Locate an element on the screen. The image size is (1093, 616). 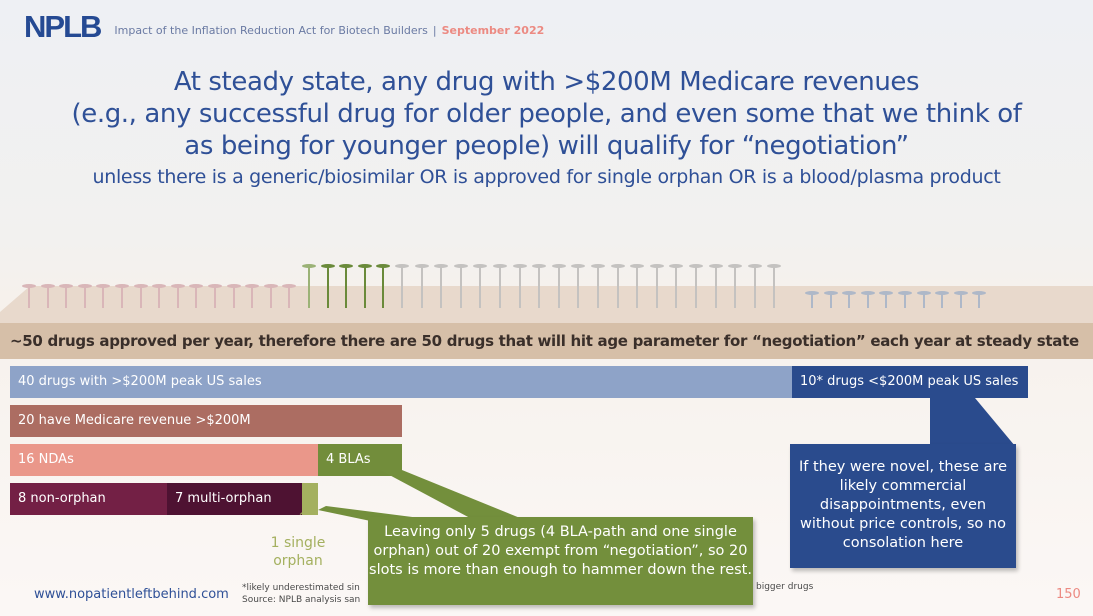
bar-medicare: 20 have Medicare revenue >$200M is located at coordinates (206, 421).